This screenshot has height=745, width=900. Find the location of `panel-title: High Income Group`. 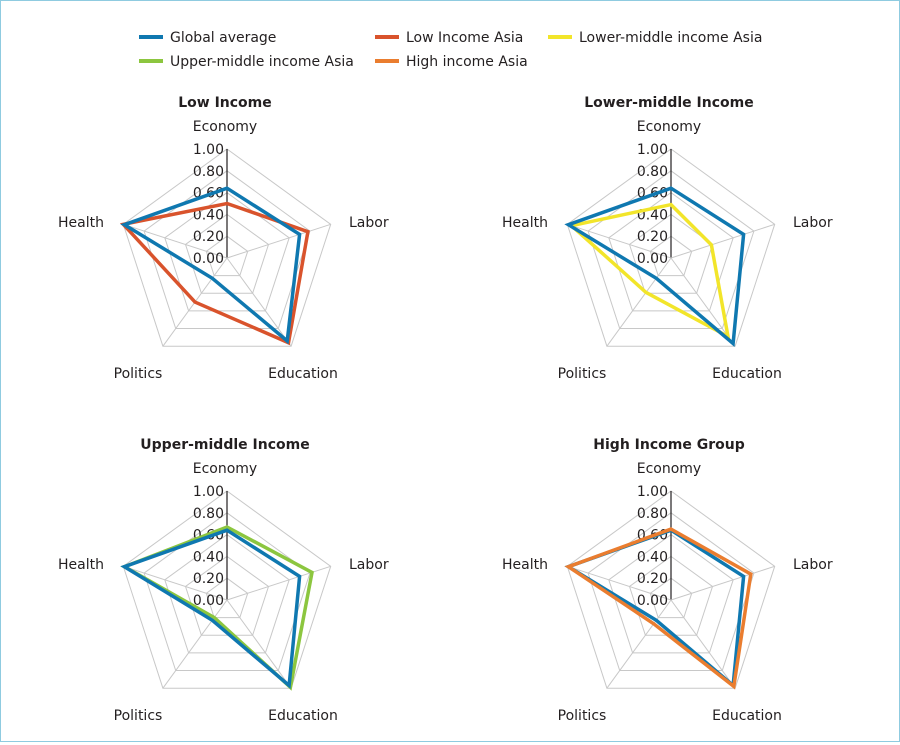

panel-title: High Income Group is located at coordinates (668, 445).